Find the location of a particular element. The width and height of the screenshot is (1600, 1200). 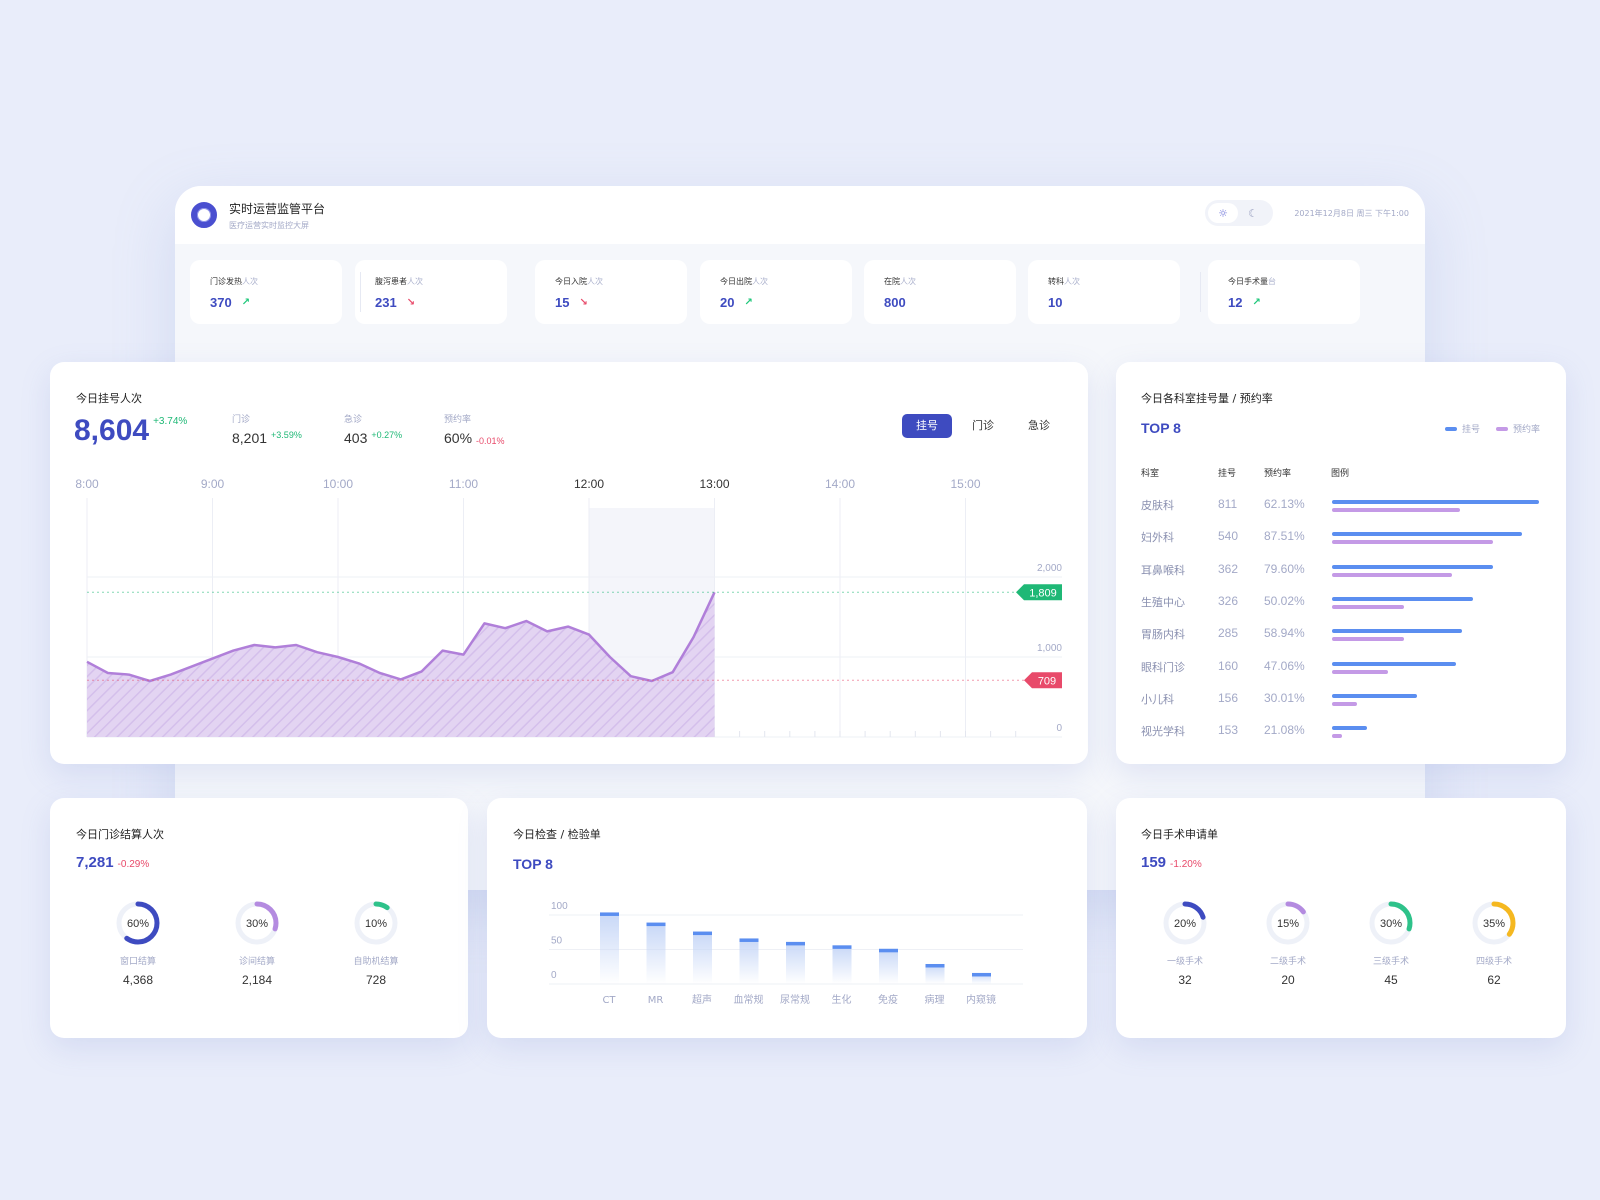

svg-text: 1,000 is located at coordinates (1049, 648).